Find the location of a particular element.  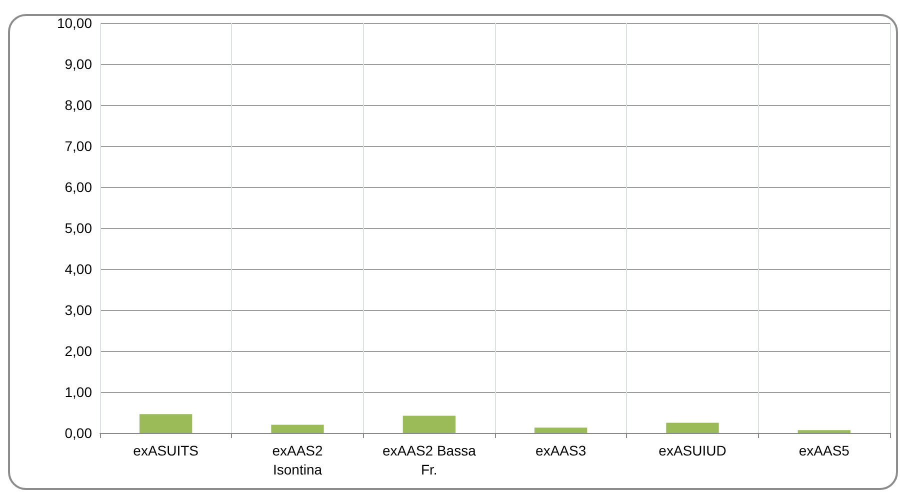

y-tick-label: 5,00 is located at coordinates (78, 228).